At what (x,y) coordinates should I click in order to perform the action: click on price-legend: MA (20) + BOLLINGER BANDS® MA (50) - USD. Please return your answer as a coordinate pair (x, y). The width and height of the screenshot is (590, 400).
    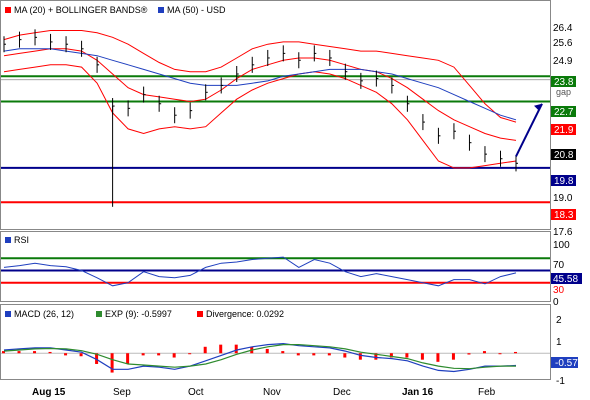
    Looking at the image, I should click on (115, 10).